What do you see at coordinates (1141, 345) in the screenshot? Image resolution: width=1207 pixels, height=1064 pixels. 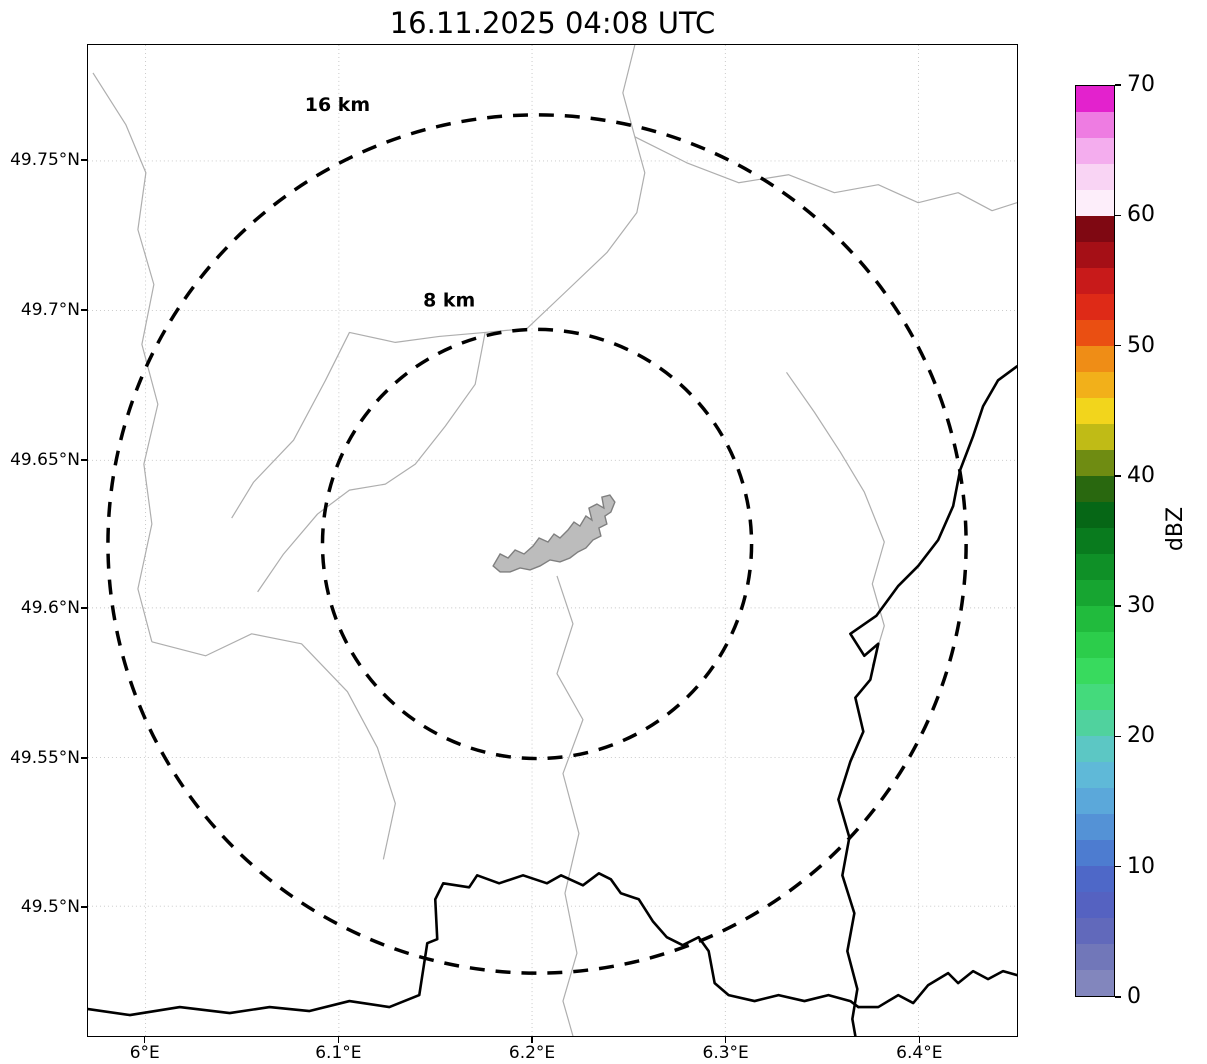 I see `colorbar-tick-label: 50` at bounding box center [1141, 345].